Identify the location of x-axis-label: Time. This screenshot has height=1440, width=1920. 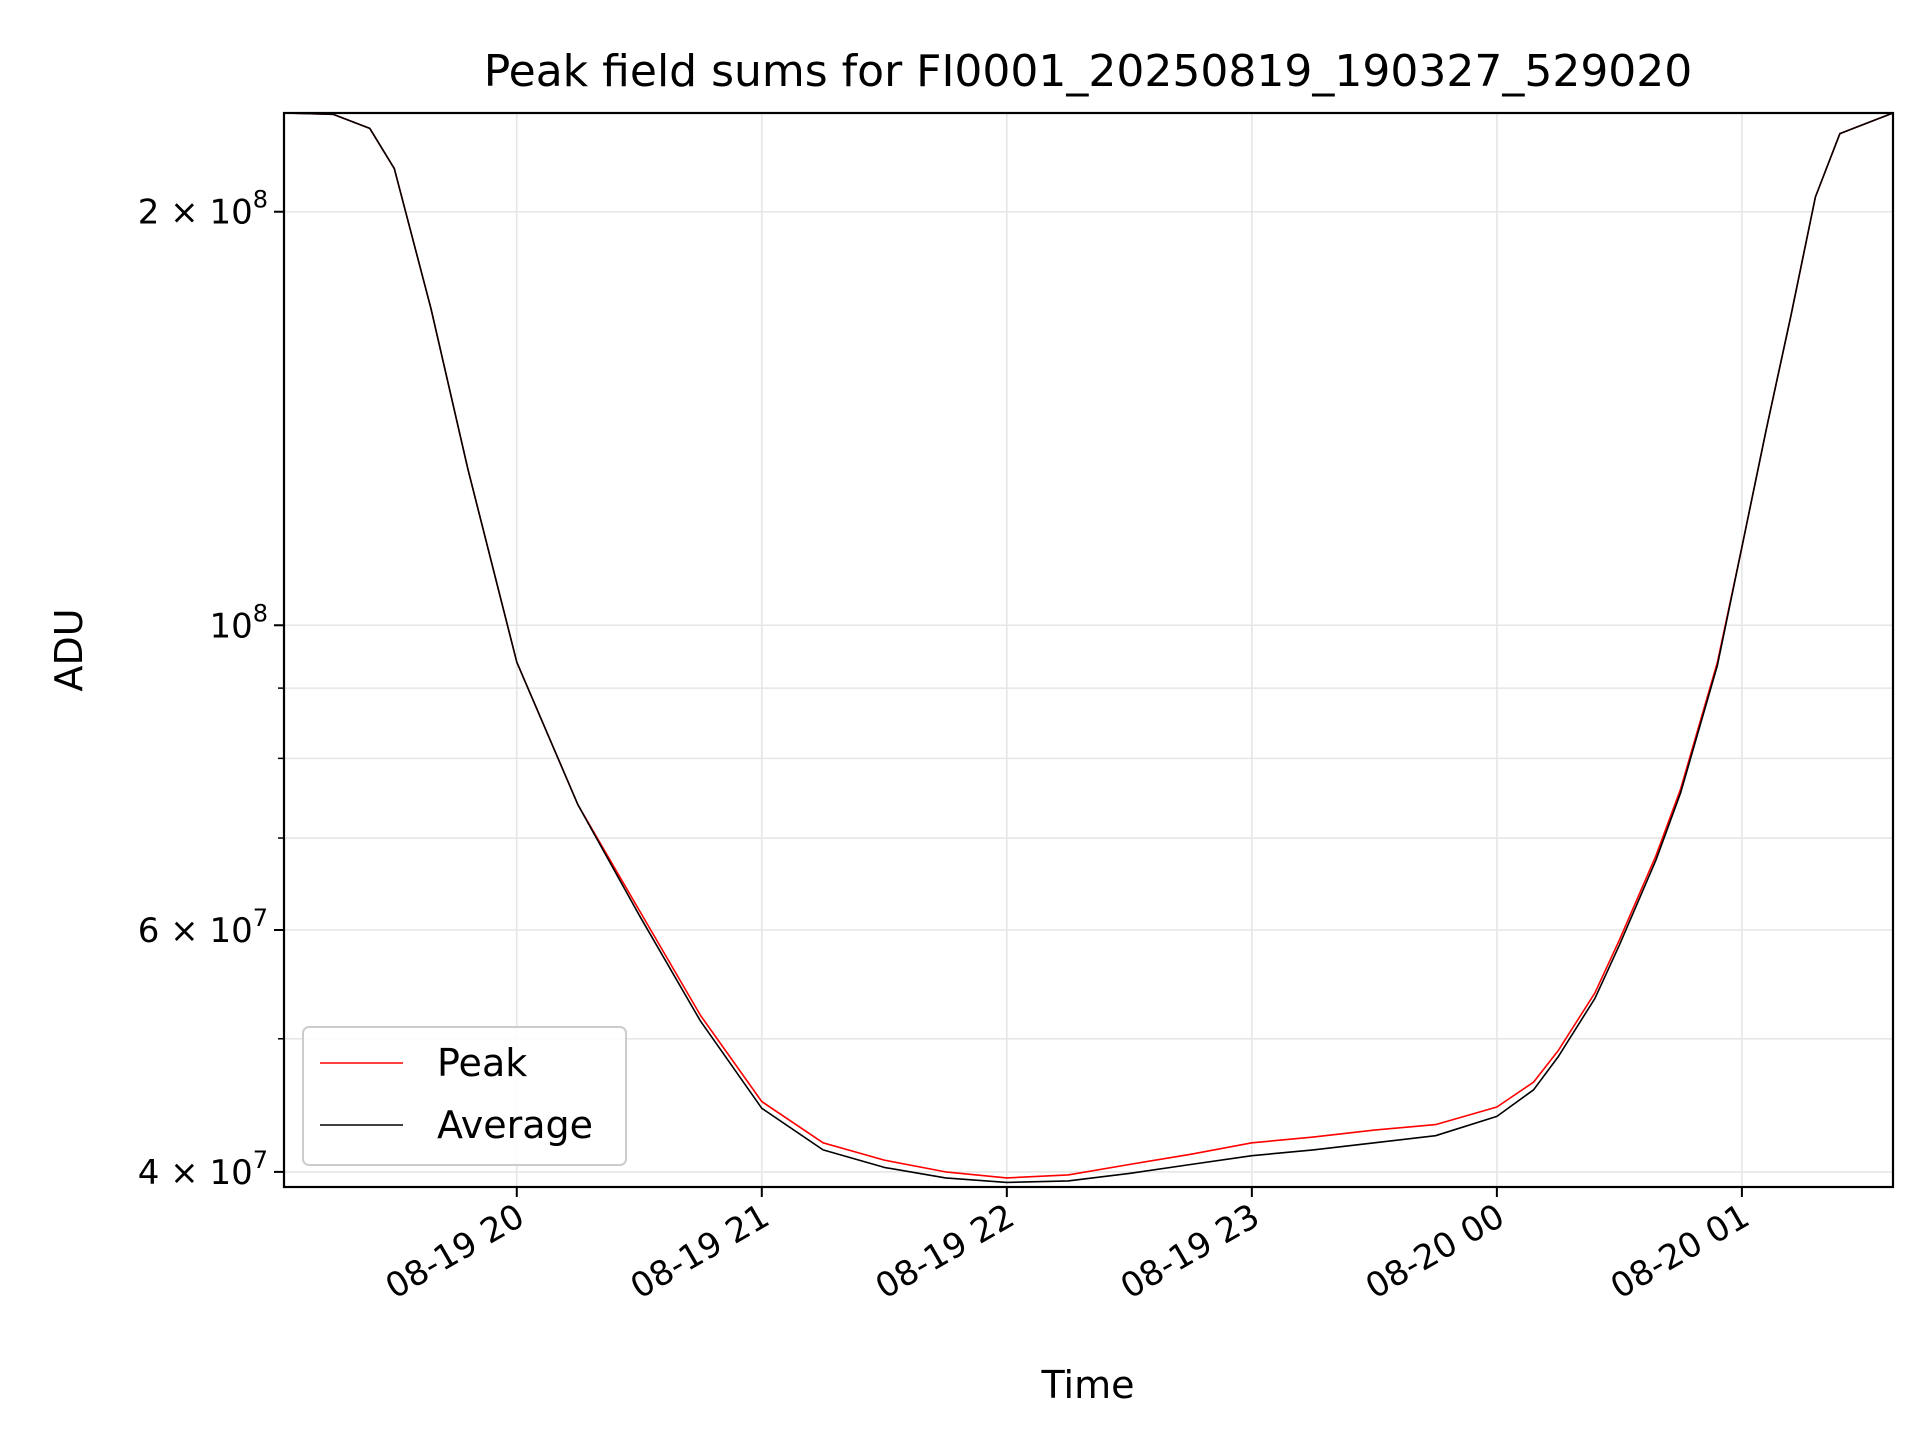
(1088, 1385).